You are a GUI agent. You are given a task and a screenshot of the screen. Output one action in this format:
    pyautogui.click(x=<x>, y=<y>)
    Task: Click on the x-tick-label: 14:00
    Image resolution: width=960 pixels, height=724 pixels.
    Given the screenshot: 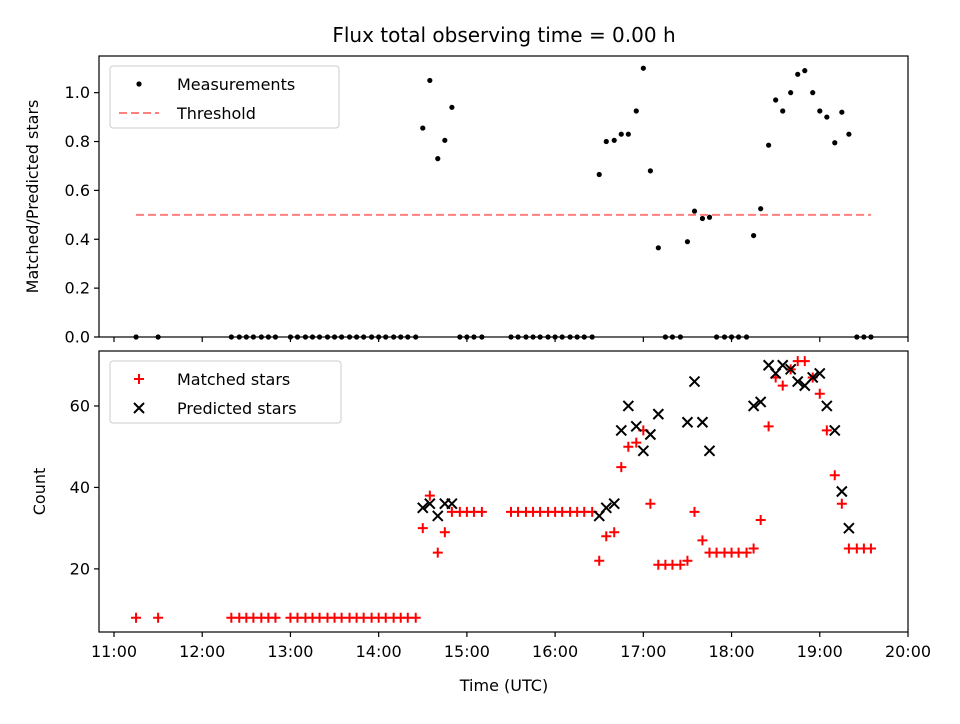 What is the action you would take?
    pyautogui.click(x=379, y=651)
    